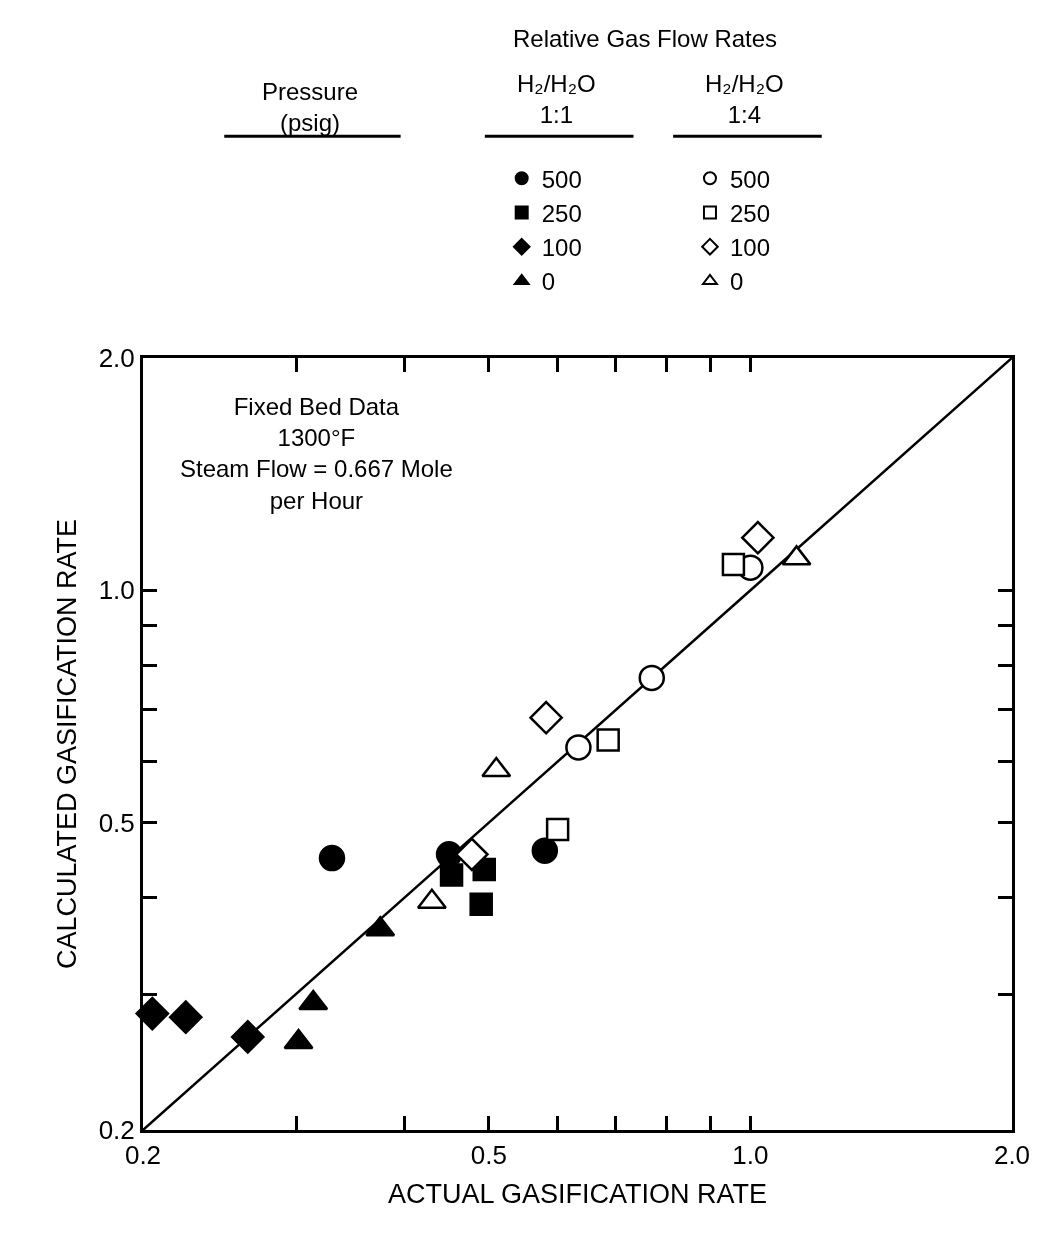 This screenshot has width=1042, height=1239. Describe the element at coordinates (116, 358) in the screenshot. I see `y-tick-label: 2.0` at that location.